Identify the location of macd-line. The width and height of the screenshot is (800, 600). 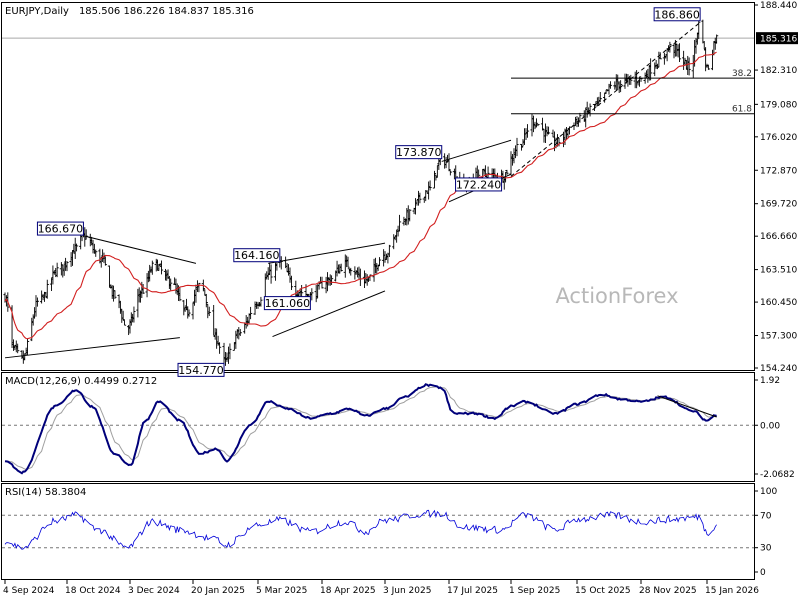
(361, 429).